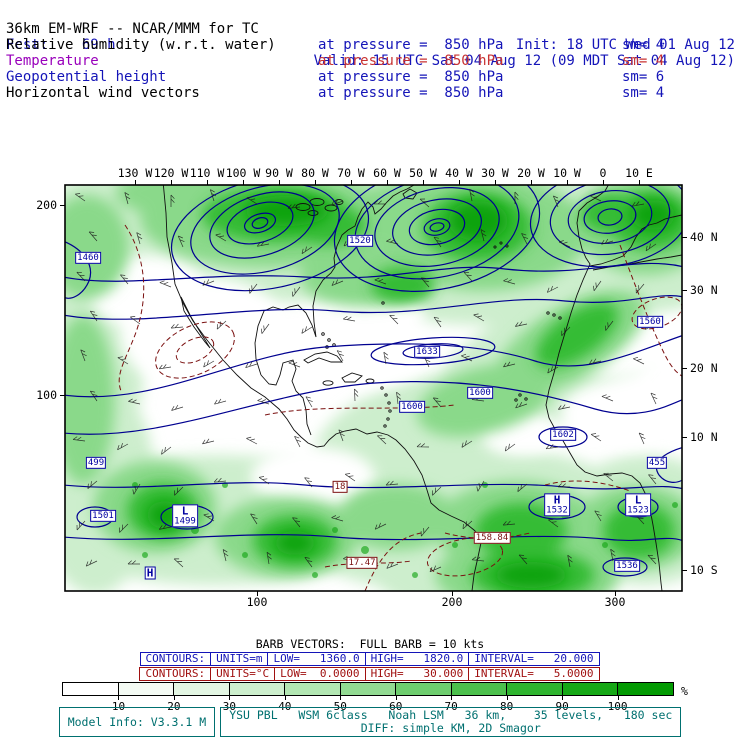  I want to click on height-contour-label: 1560, so click(650, 322).